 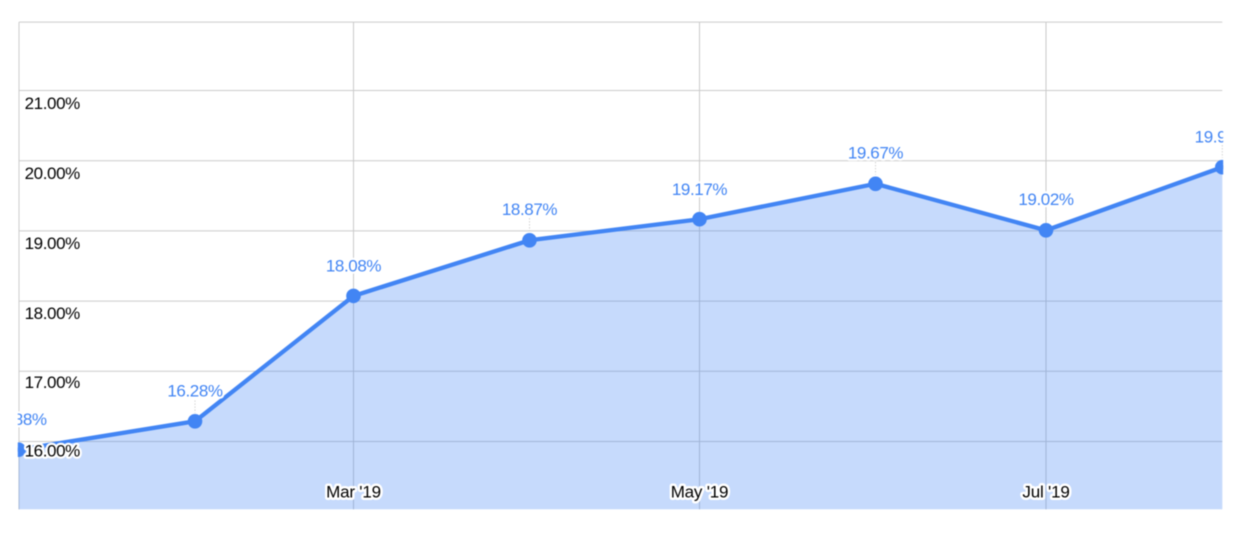 I want to click on svg-text: 17.00%, so click(x=53, y=382).